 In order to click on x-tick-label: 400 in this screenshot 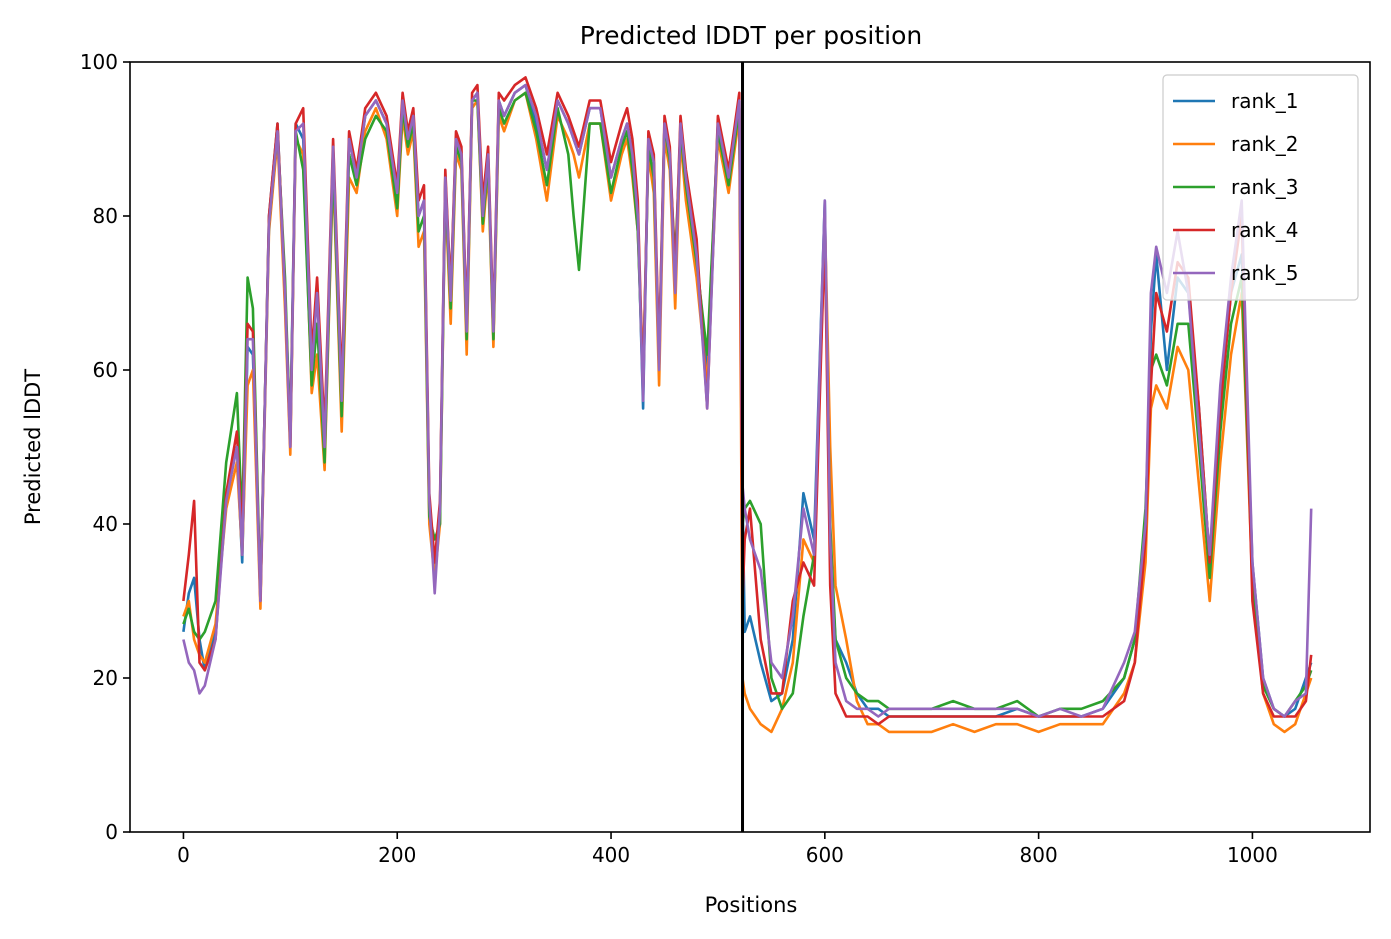, I will do `click(611, 855)`.